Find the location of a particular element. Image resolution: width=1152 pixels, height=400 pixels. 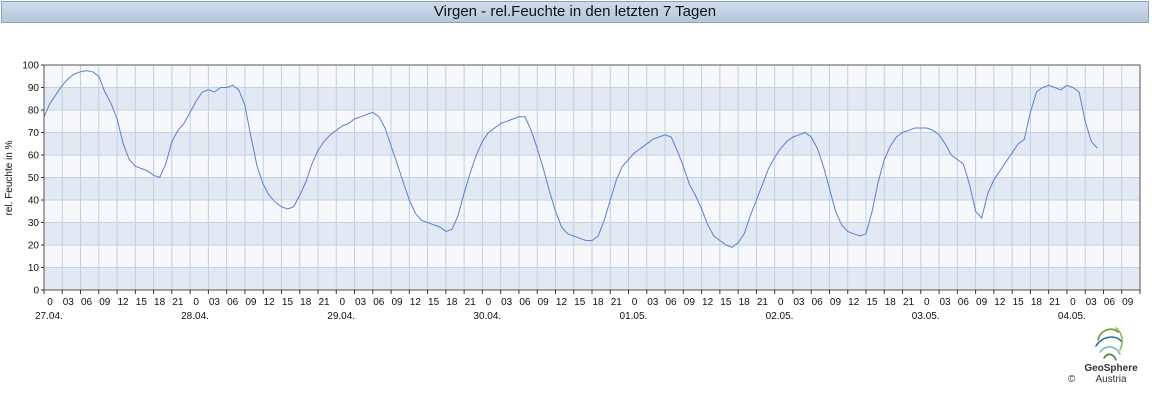

brand-name: GeoSphere is located at coordinates (1111, 368).